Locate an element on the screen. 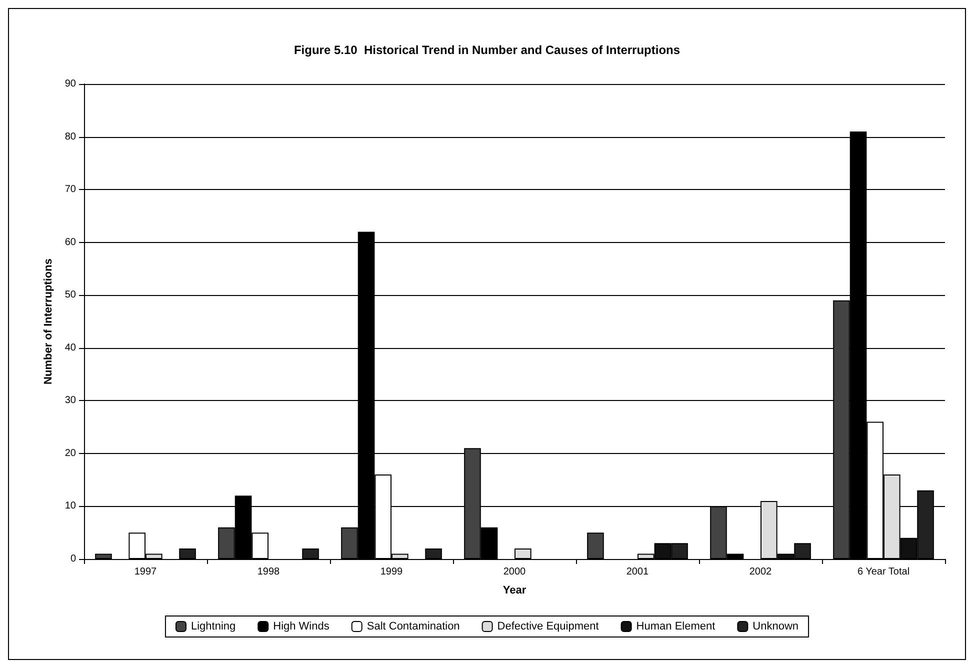 This screenshot has height=670, width=976. x-tick-label: 2001 is located at coordinates (638, 572).